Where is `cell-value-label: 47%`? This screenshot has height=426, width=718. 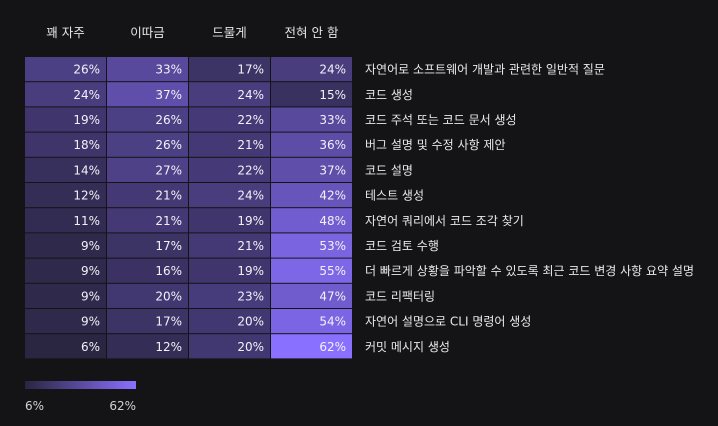 cell-value-label: 47% is located at coordinates (332, 296).